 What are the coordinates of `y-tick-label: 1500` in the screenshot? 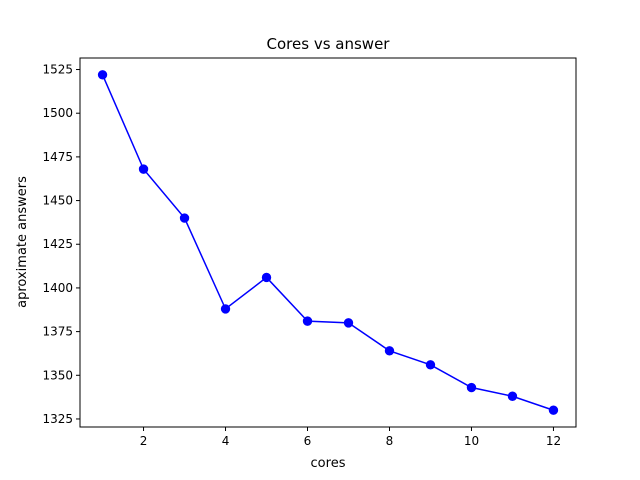 It's located at (57, 113).